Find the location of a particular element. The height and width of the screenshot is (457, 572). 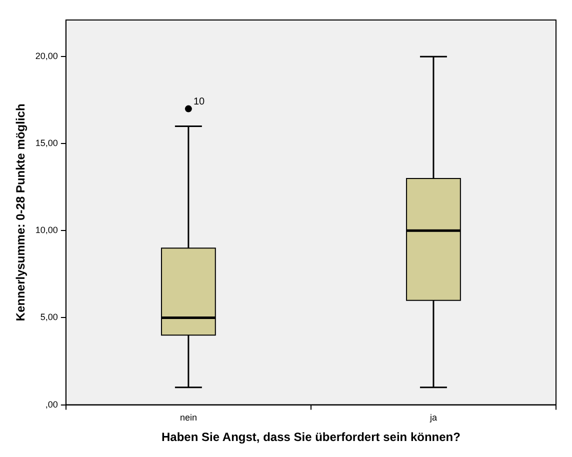

x-tick-label: ja is located at coordinates (432, 417).